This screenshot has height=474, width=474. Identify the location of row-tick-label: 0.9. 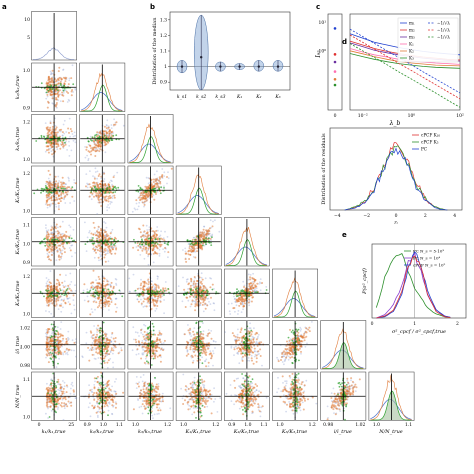
(26, 109).